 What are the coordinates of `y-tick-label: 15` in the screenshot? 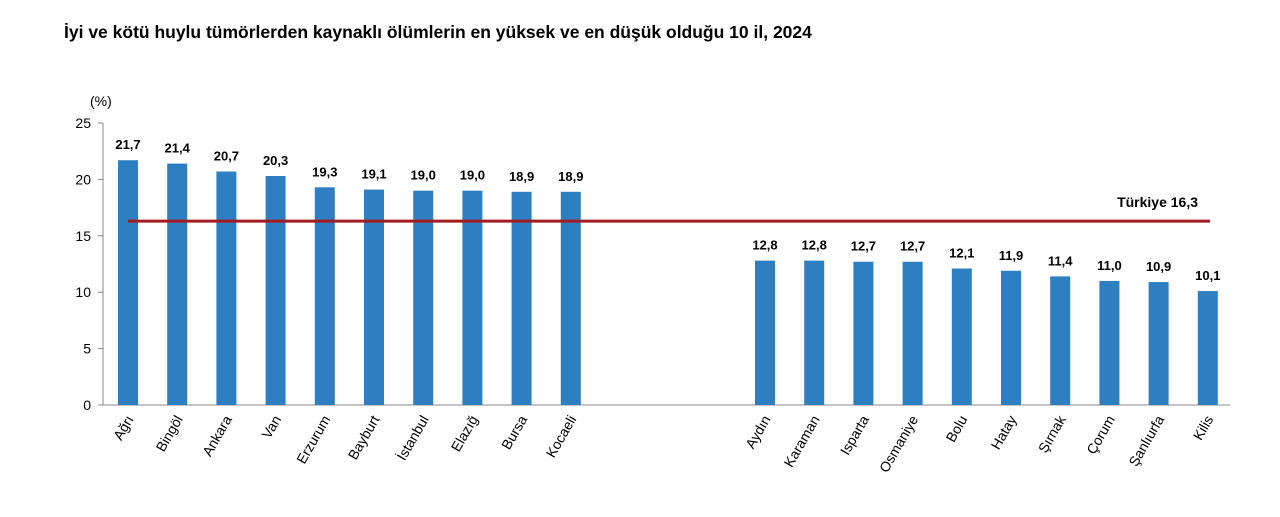 It's located at (83, 236).